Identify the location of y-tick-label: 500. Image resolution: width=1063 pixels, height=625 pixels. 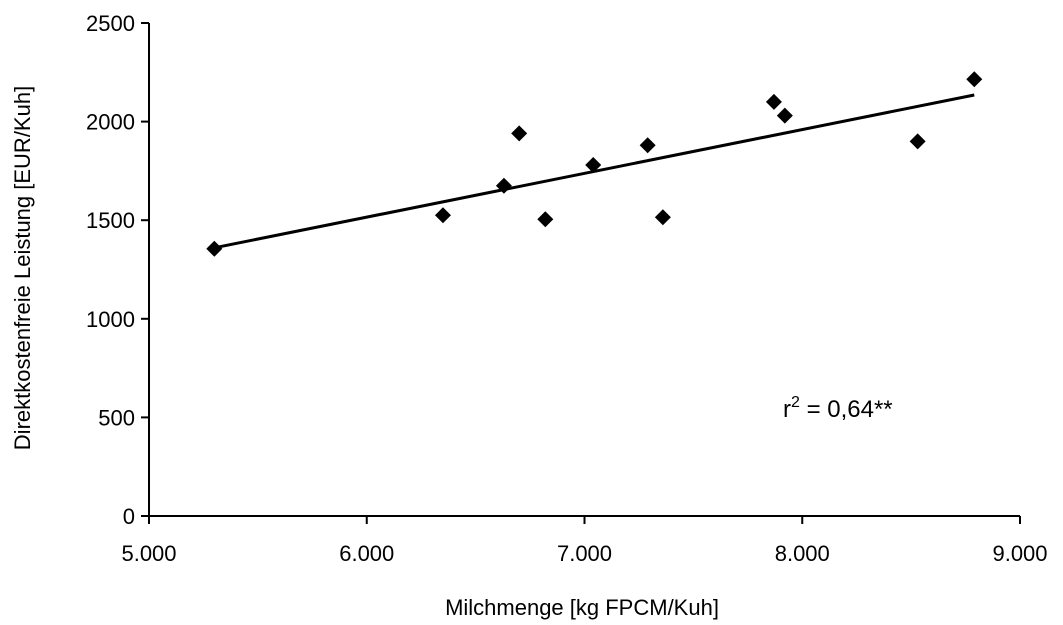
(116, 417).